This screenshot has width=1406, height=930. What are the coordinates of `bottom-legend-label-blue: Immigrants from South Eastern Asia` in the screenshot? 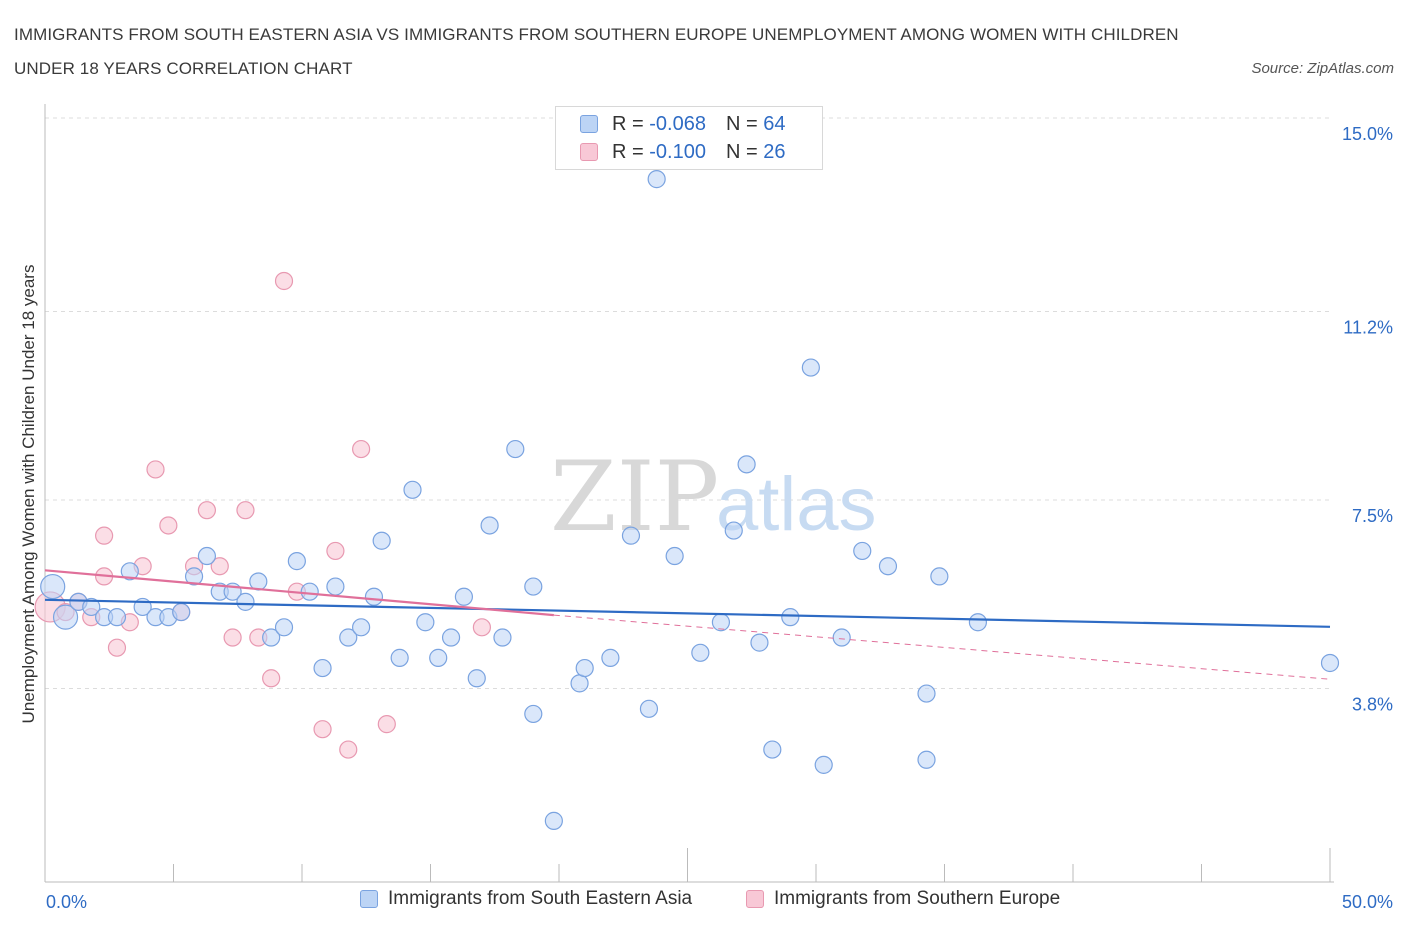 It's located at (540, 898).